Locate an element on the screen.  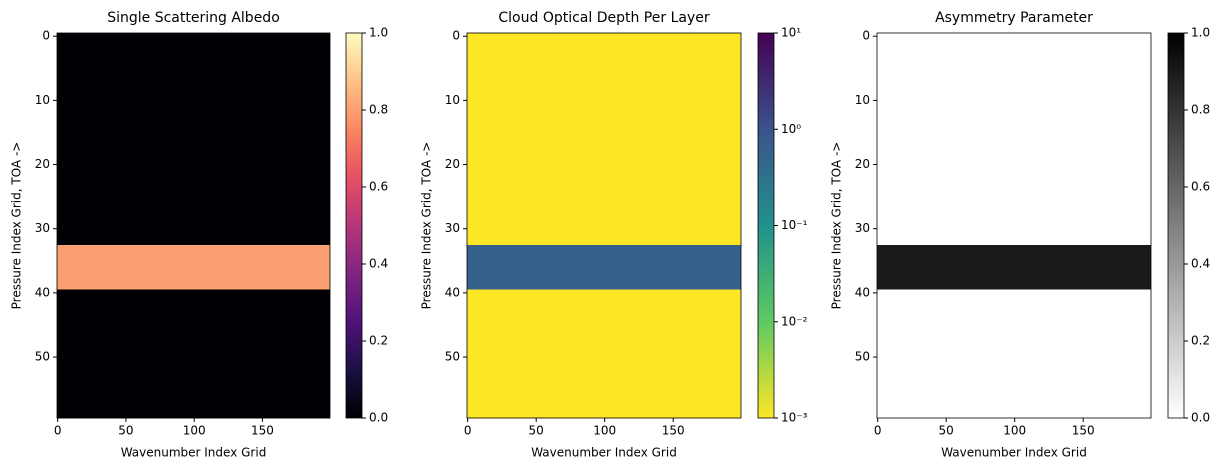
colorbar-tick-label: 1.0 is located at coordinates (1200, 33).